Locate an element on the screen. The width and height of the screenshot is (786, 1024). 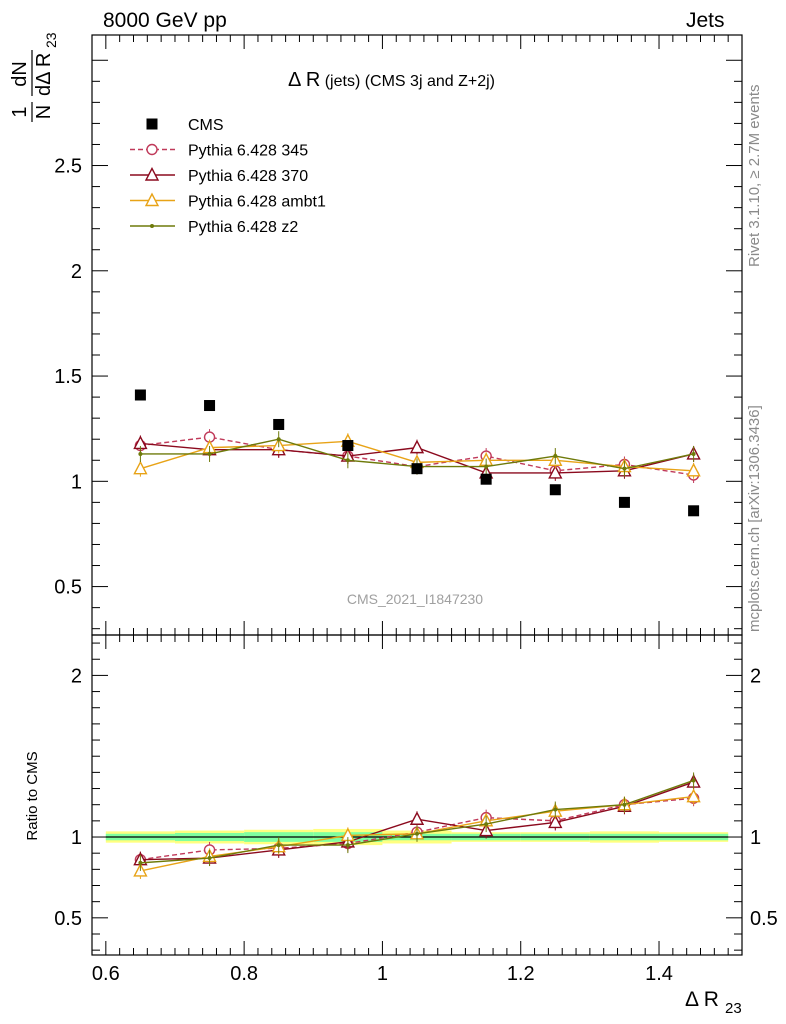
analysis-watermark: CMS_2021_I1847230 is located at coordinates (415, 599).